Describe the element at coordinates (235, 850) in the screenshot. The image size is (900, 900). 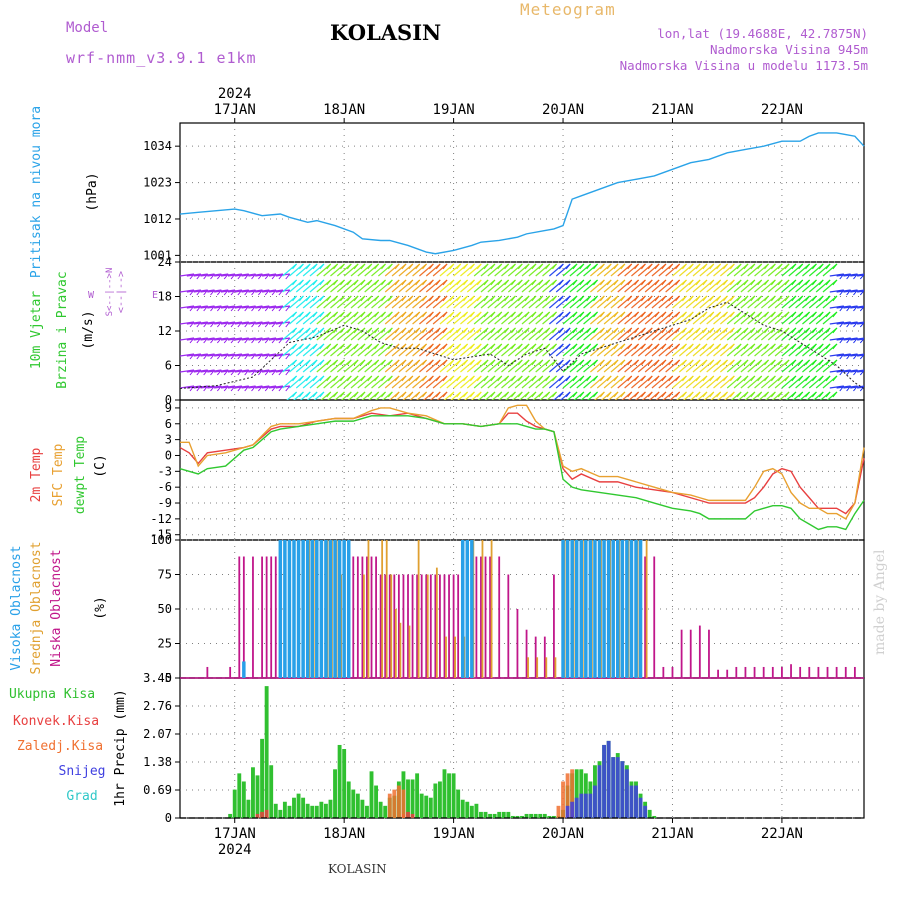
I see `x-year-label-bottom: 2024` at that location.